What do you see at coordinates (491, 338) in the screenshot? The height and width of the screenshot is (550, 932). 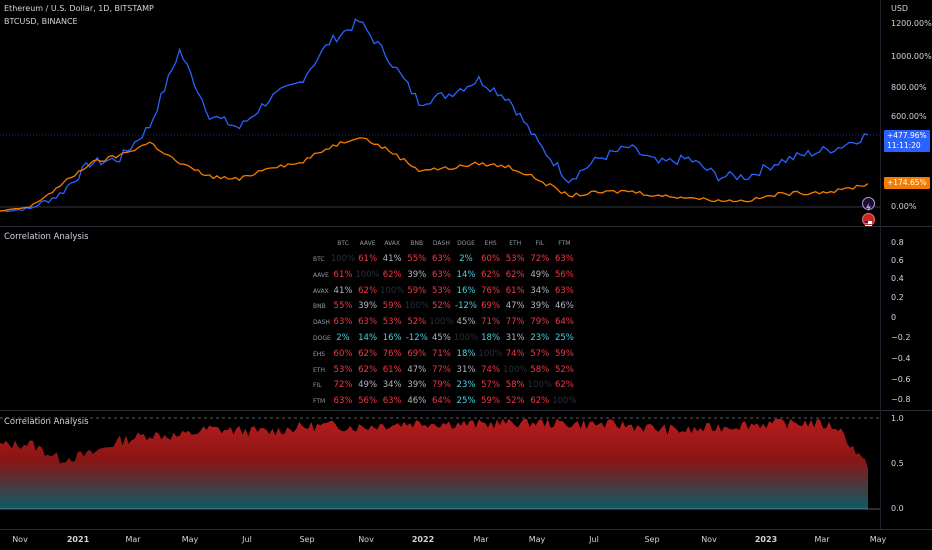 I see `corr-cell: 18%` at bounding box center [491, 338].